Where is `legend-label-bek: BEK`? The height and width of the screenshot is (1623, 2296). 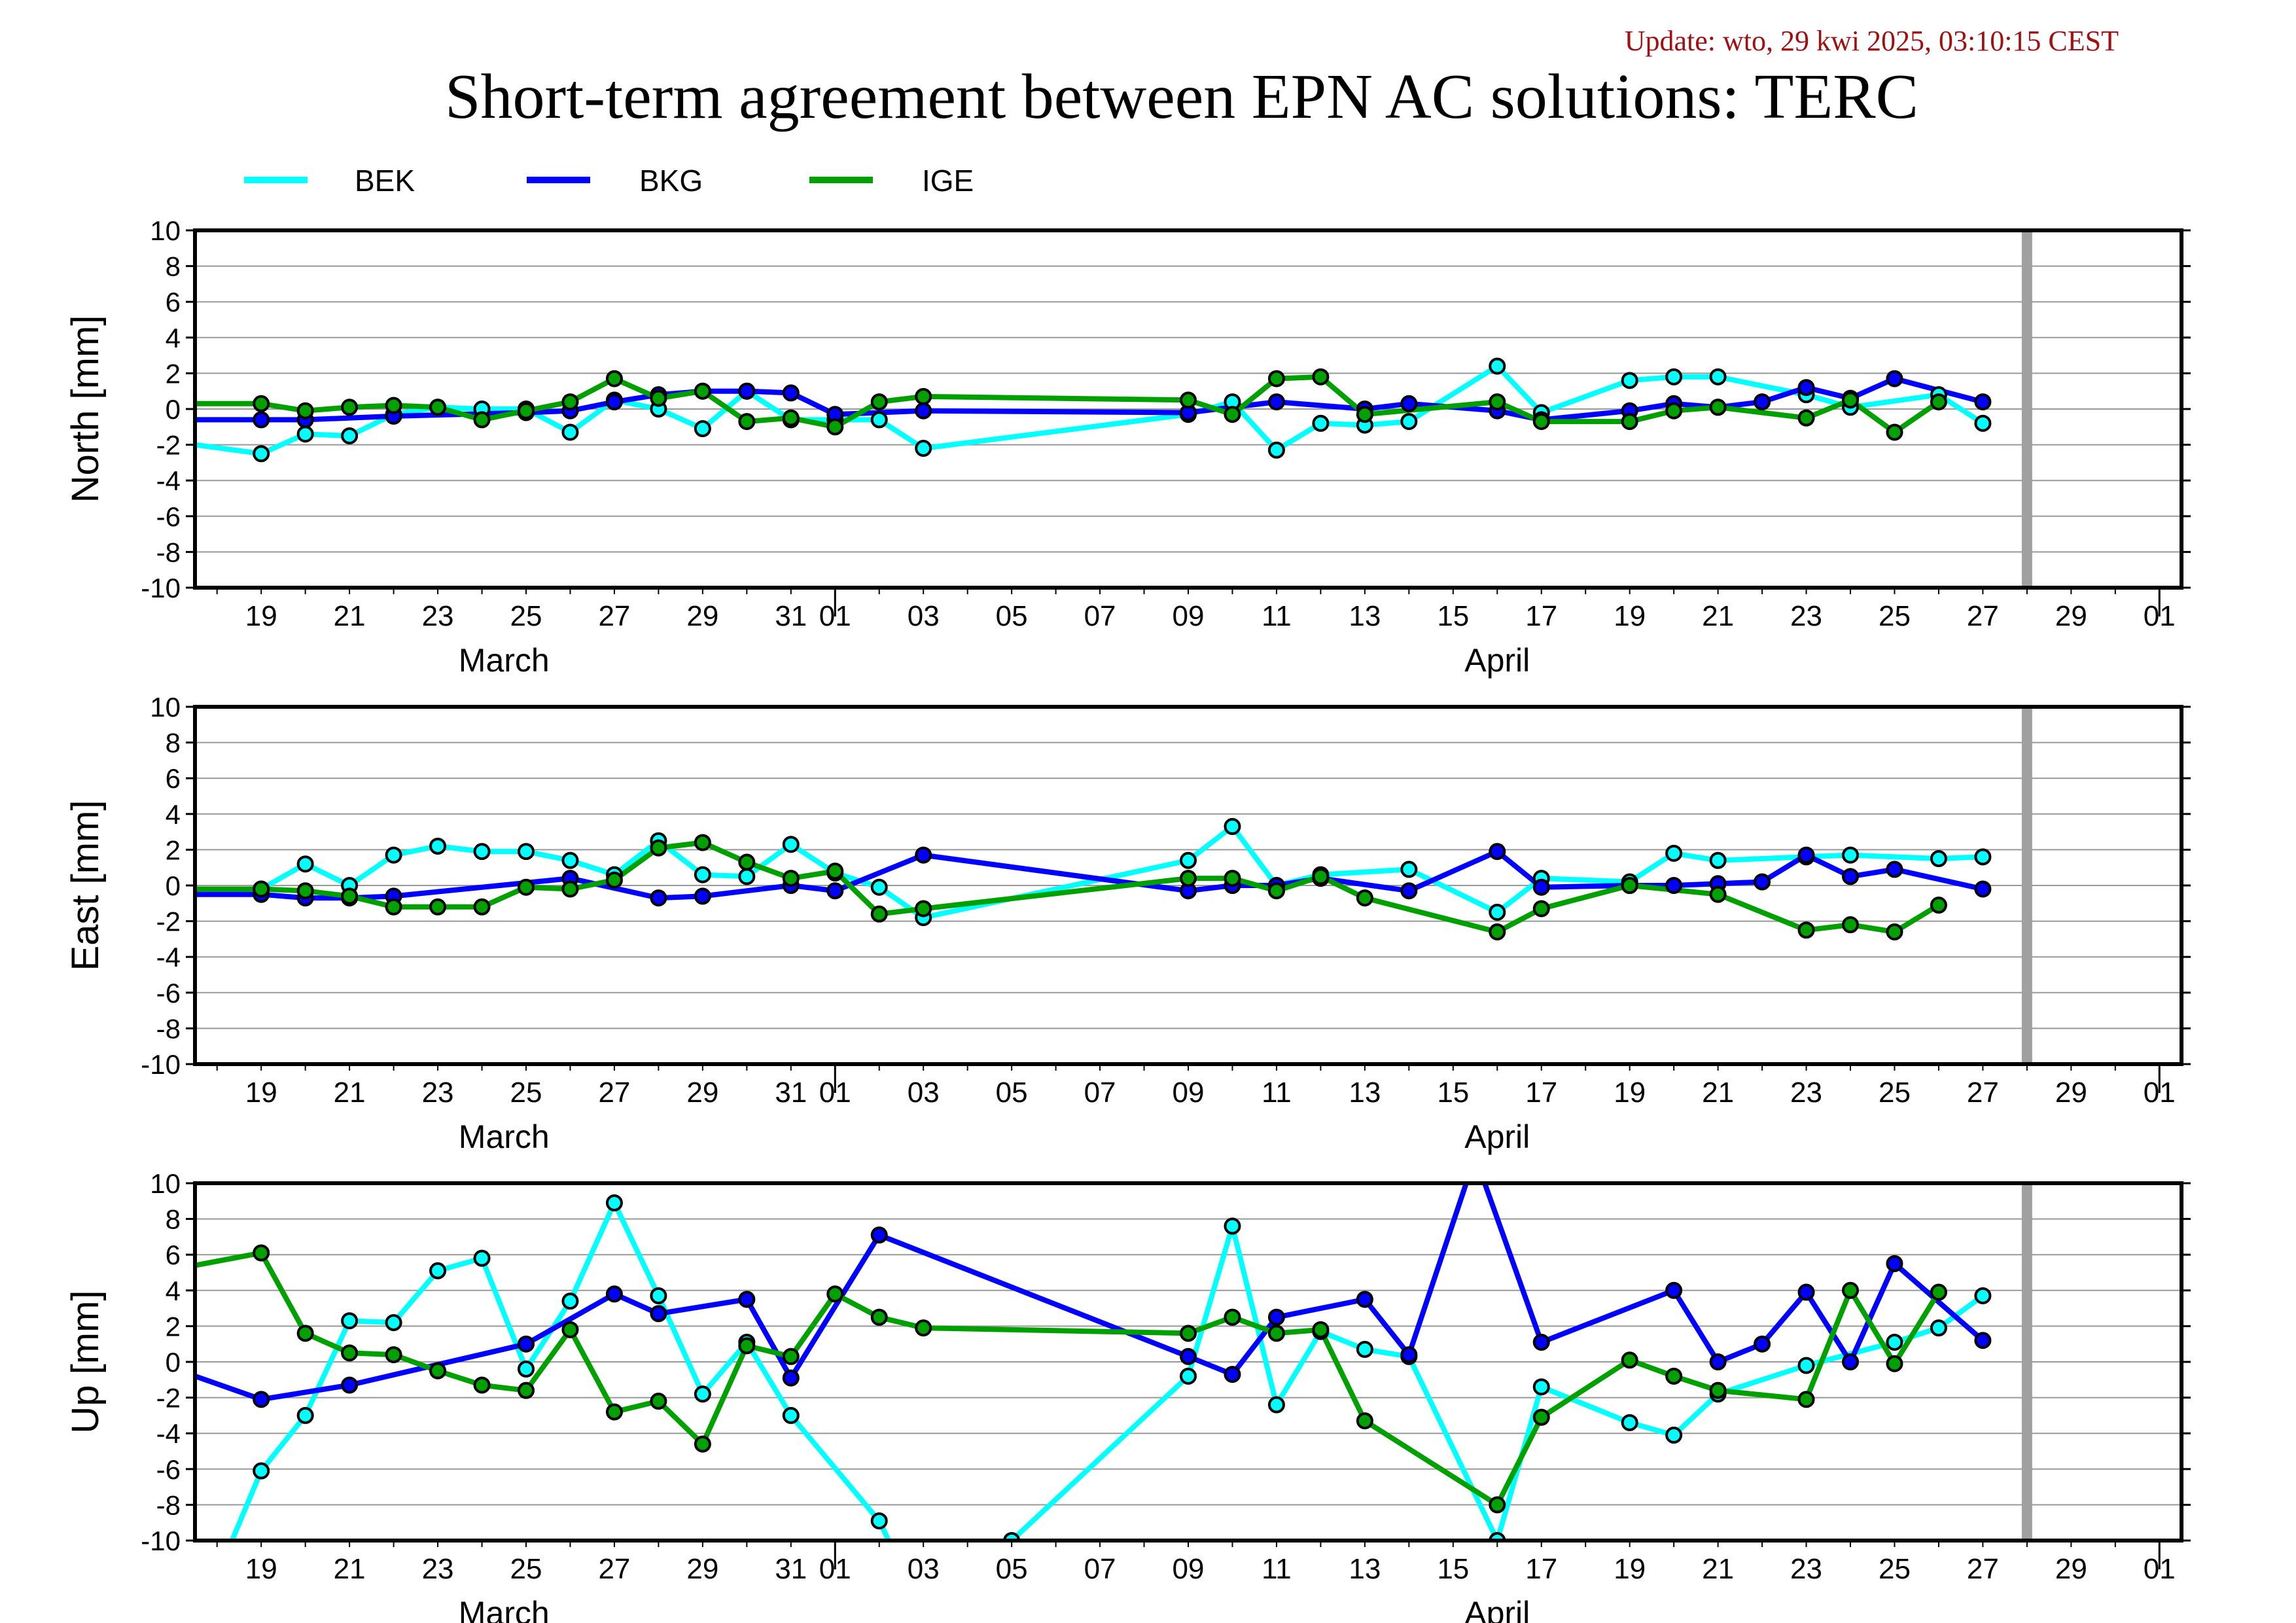
legend-label-bek: BEK is located at coordinates (385, 181).